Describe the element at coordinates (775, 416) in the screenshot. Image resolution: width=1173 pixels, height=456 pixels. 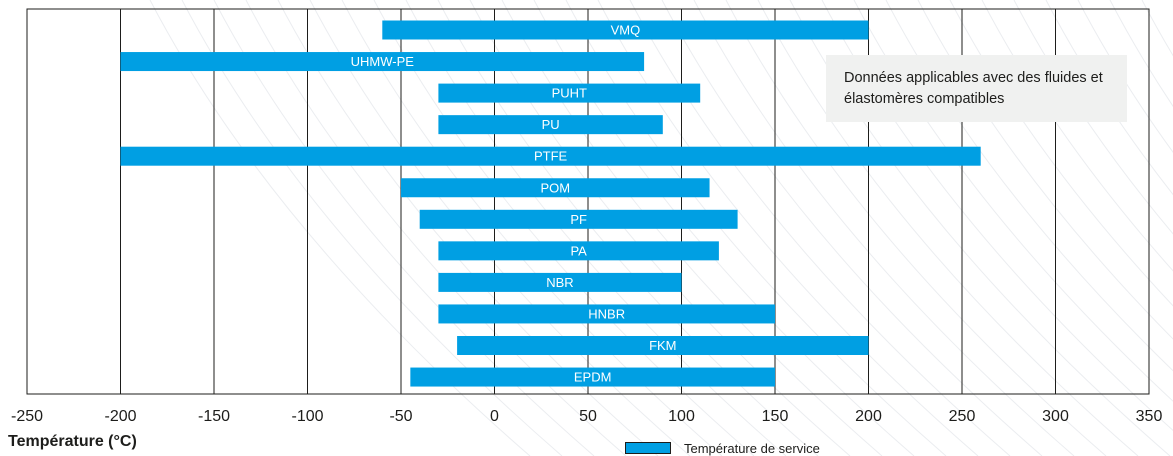
I see `x-tick-label: 150` at that location.